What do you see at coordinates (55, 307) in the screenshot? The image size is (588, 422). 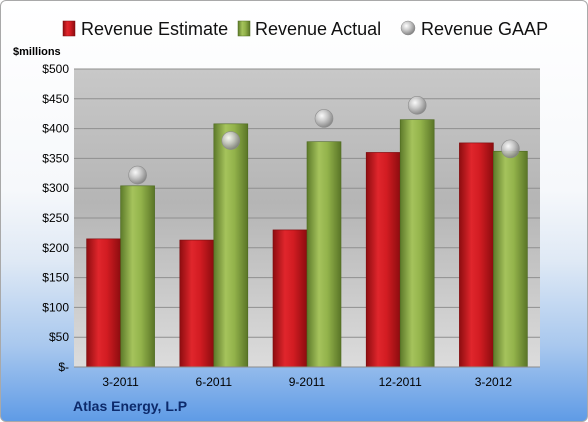 I see `y-tick-label: $100` at bounding box center [55, 307].